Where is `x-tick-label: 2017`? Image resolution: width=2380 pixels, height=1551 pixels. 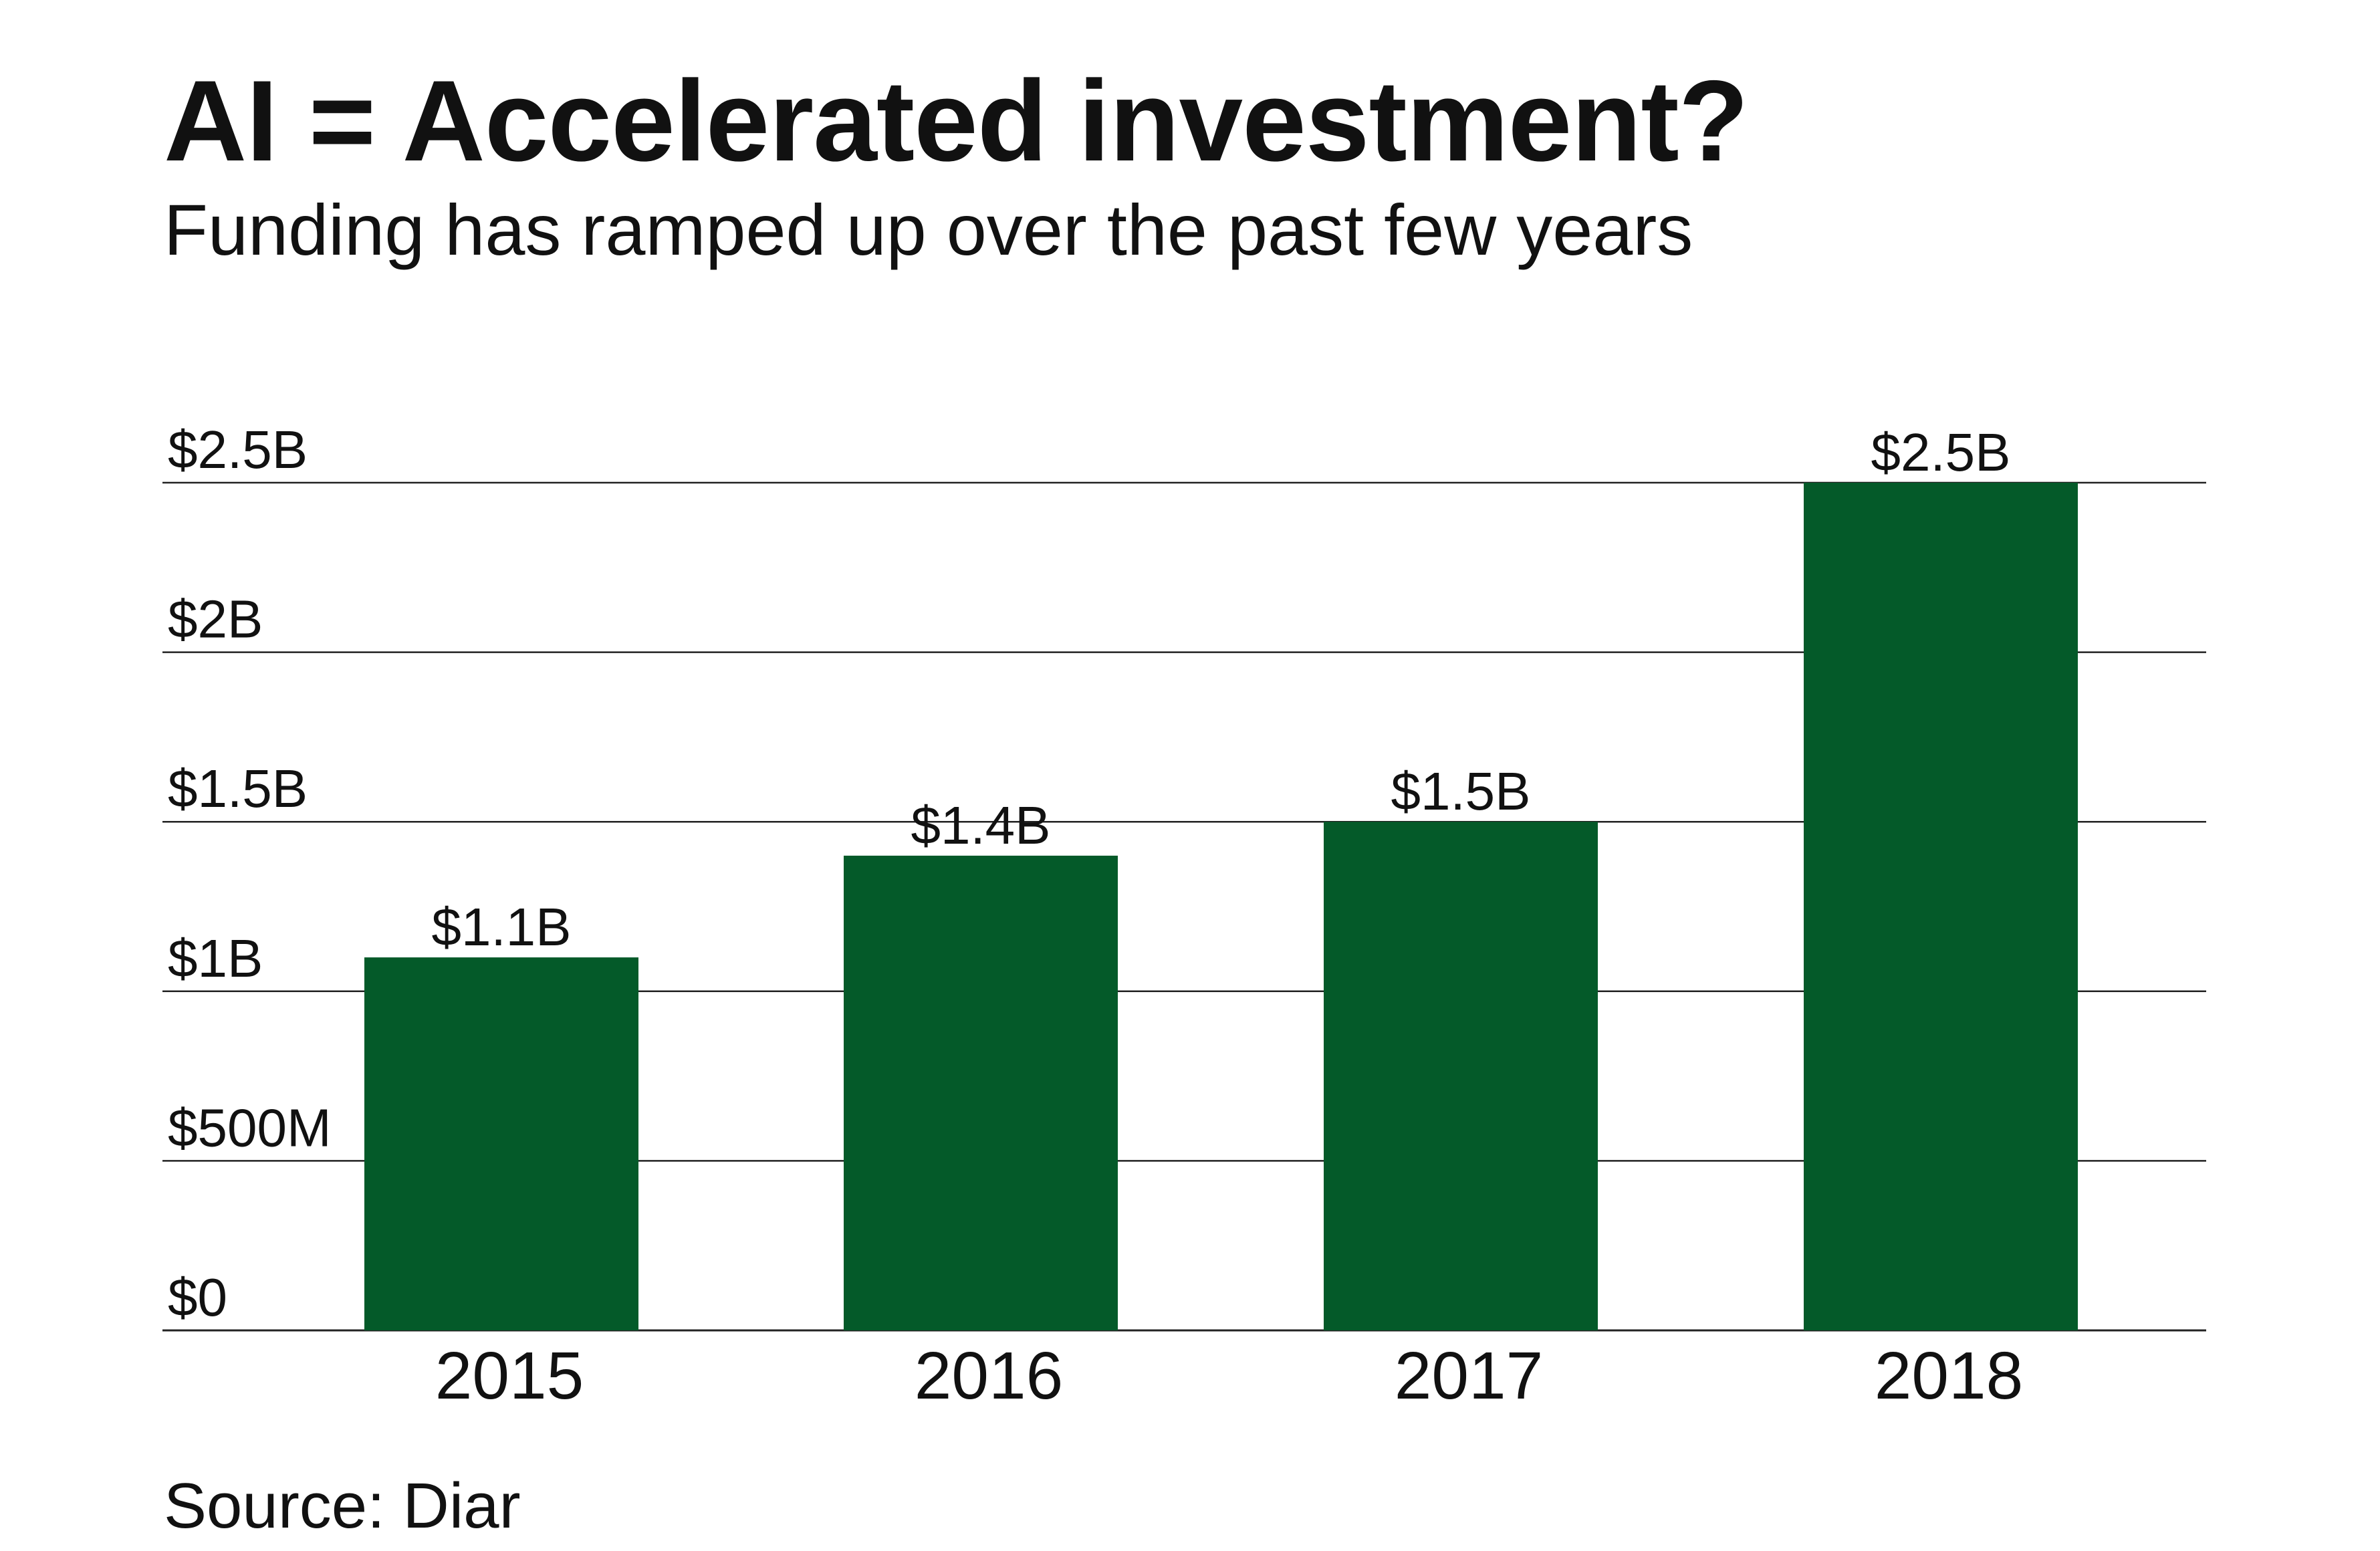 x-tick-label: 2017 is located at coordinates (1469, 1375).